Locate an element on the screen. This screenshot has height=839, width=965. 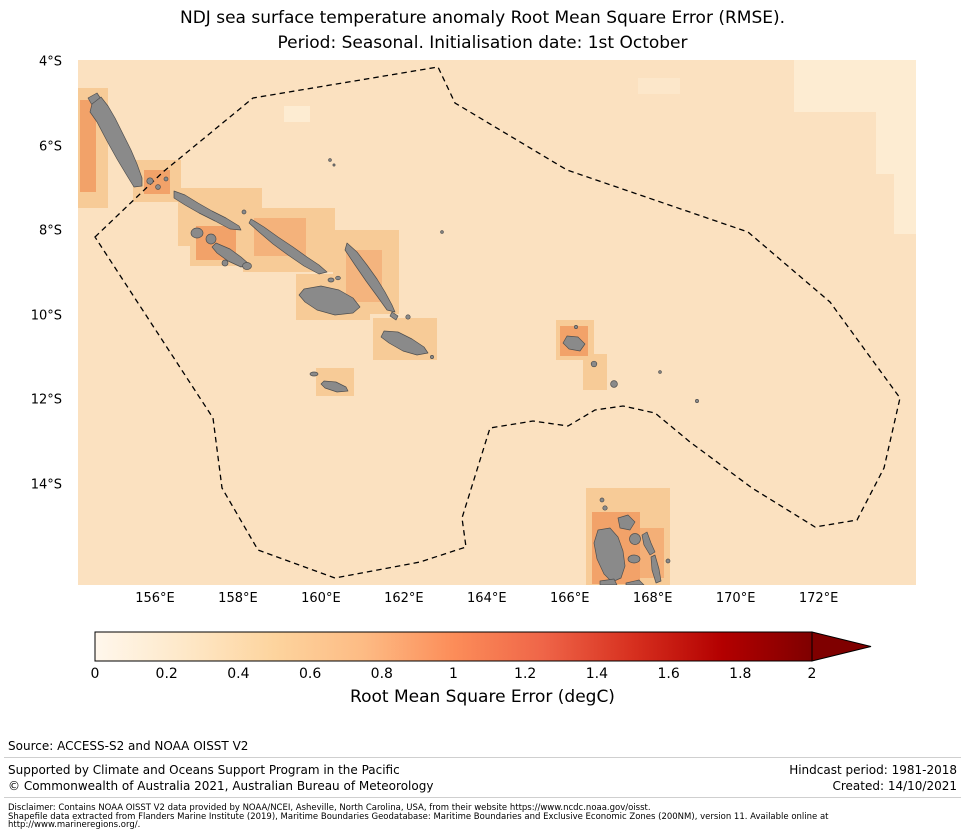
x-tick-label: 168°E is located at coordinates (652, 598).